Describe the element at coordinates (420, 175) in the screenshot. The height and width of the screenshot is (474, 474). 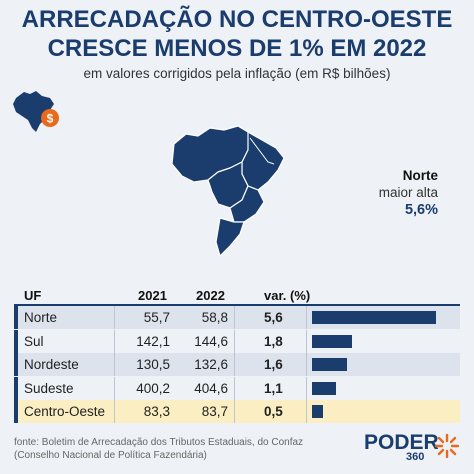
I see `callout-region: Norte` at that location.